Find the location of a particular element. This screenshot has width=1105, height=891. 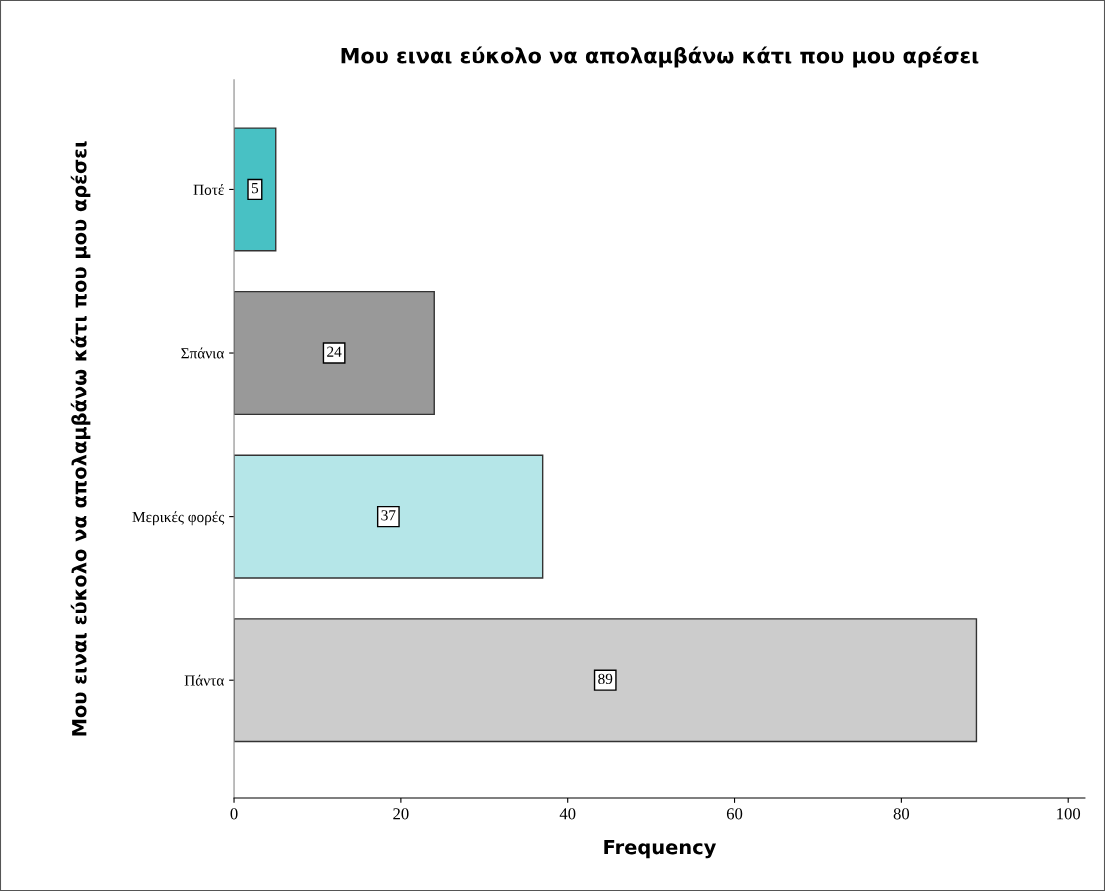

data-label: 89 is located at coordinates (605, 679).